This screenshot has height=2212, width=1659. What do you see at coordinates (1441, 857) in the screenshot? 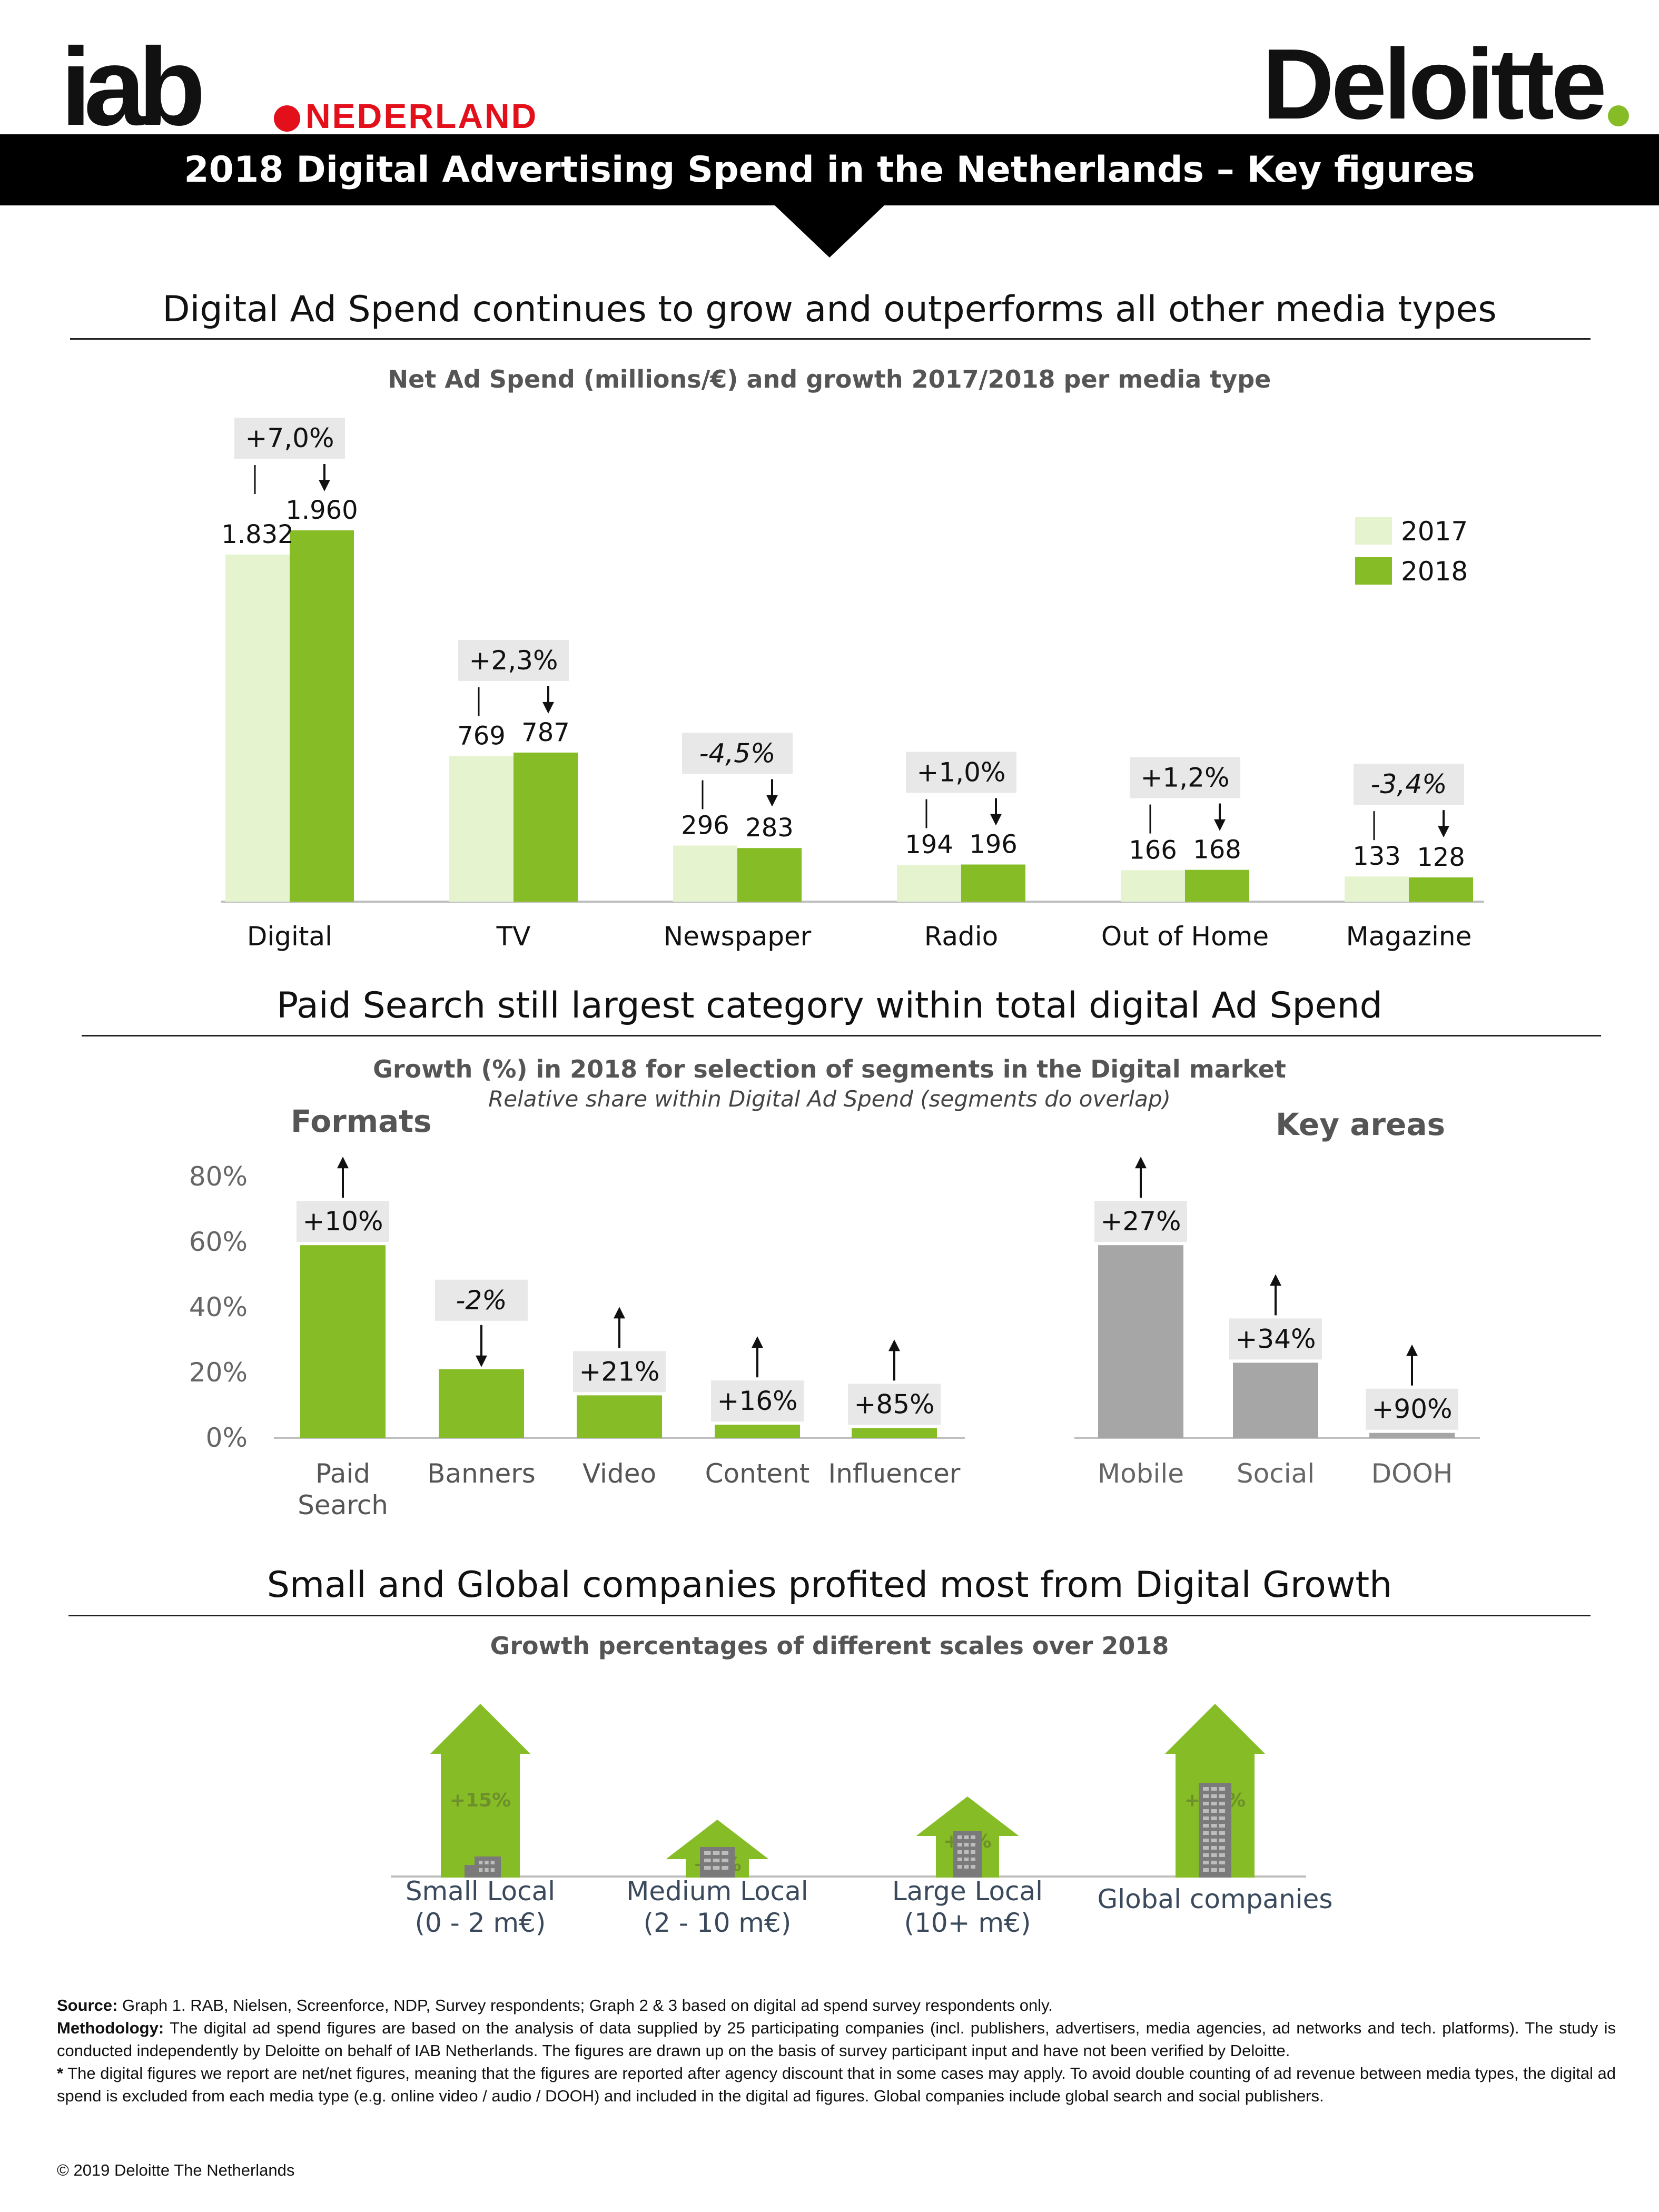
I see `value-2018-magazine: 128` at bounding box center [1441, 857].